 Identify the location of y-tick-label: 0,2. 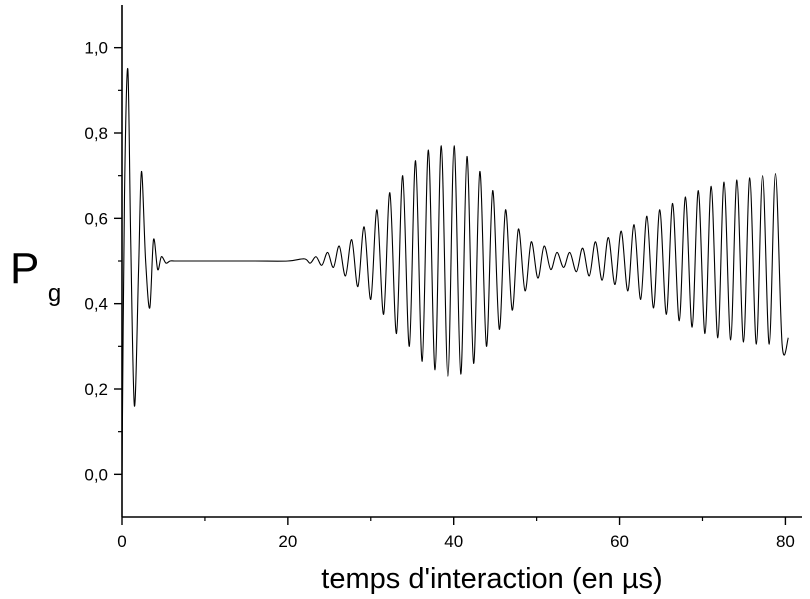
(96, 389).